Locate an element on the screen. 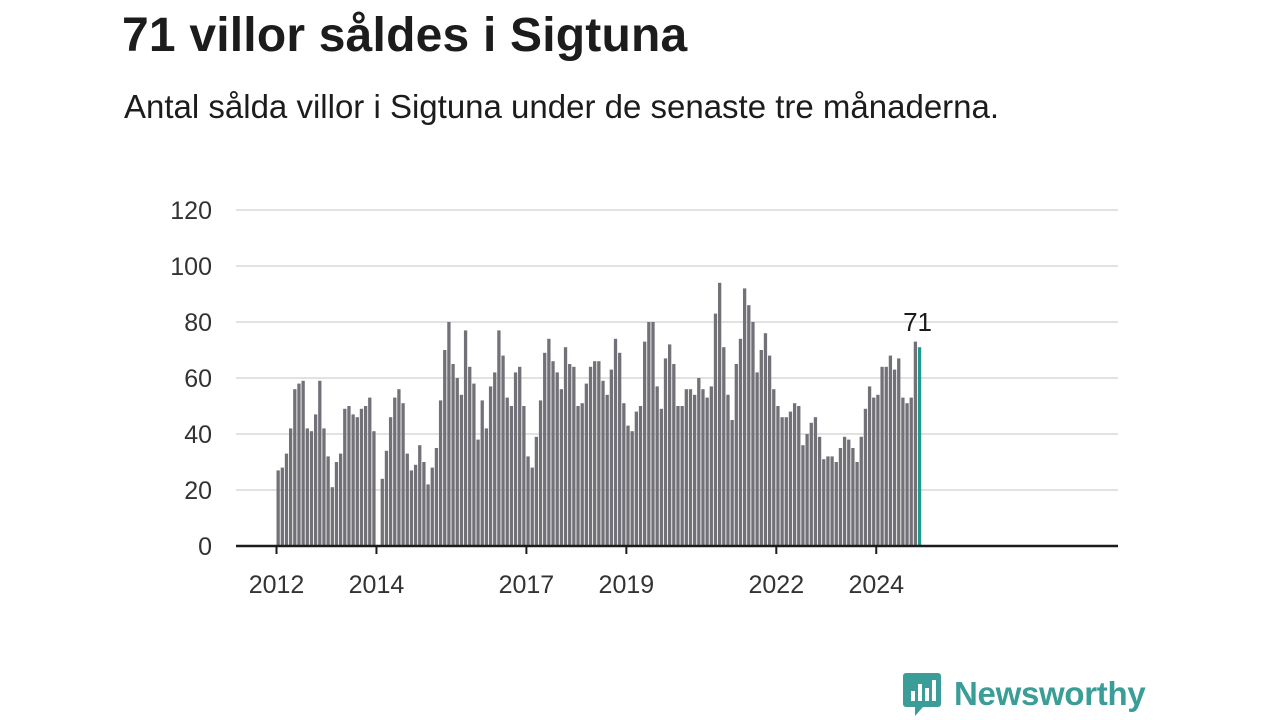 This screenshot has height=720, width=1280. y-tick-label: 20 is located at coordinates (198, 491).